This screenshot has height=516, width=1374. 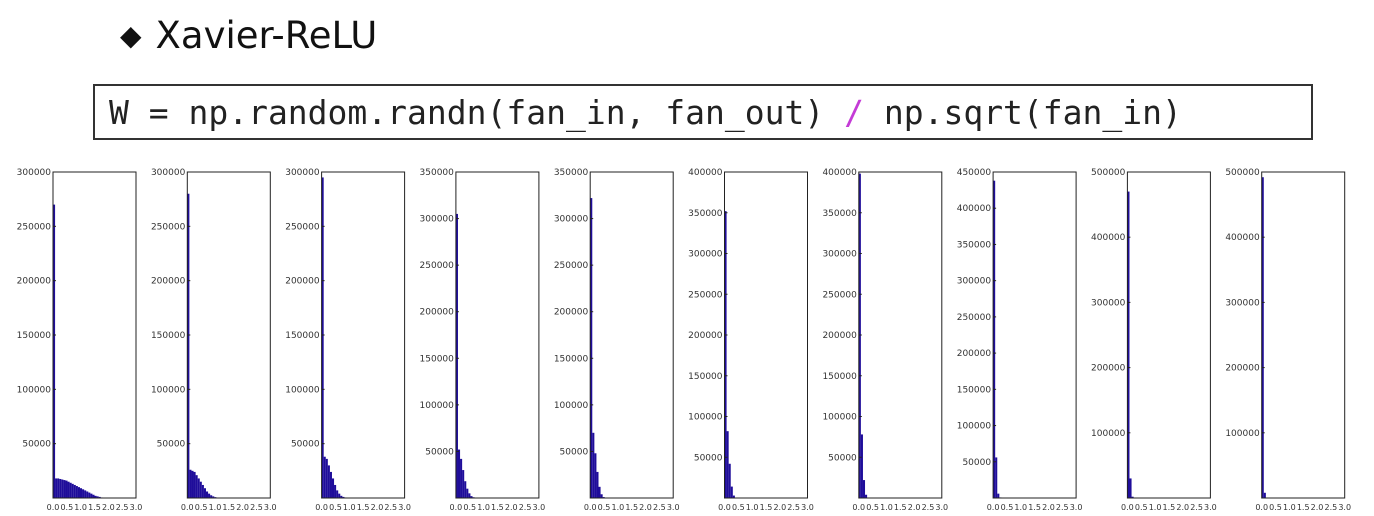 What do you see at coordinates (974, 173) in the screenshot?
I see `y-tick-label: 450000` at bounding box center [974, 173].